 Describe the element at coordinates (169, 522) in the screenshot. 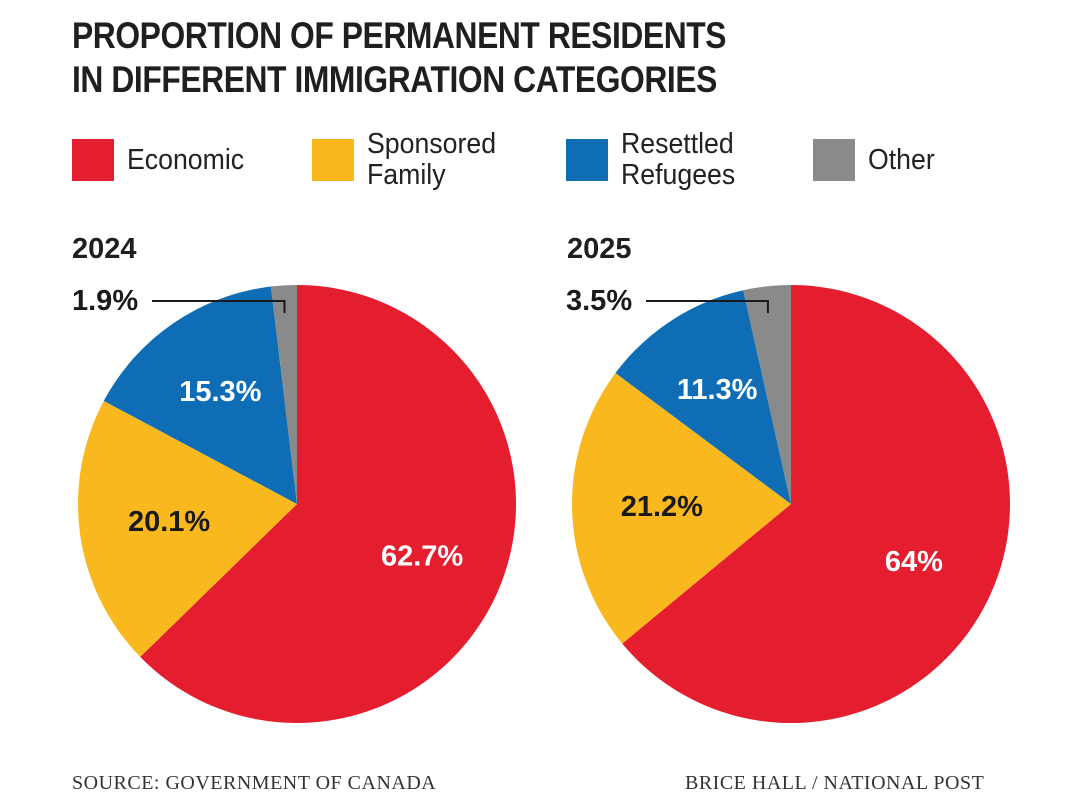

I see `slice-label-2024-sponsored-family: 20.1%` at that location.